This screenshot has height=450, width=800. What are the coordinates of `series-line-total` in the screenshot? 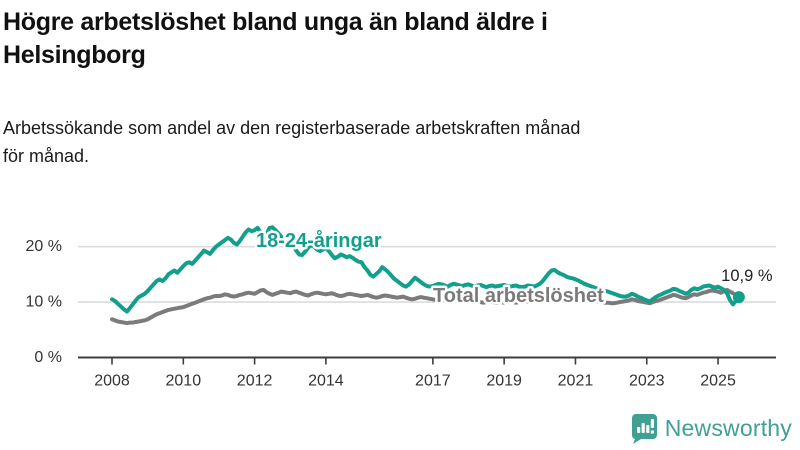 It's located at (422, 306).